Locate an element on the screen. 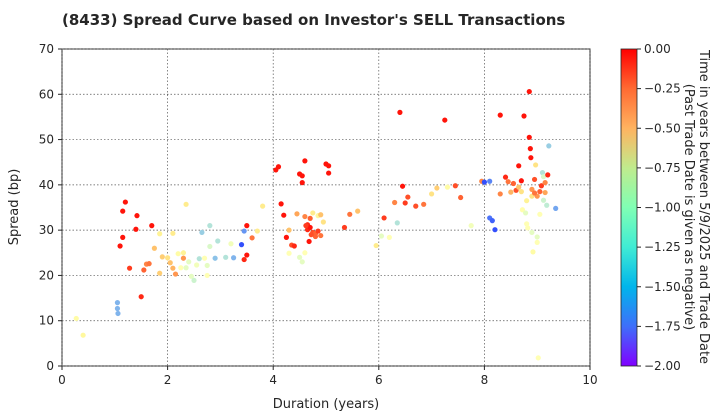 The width and height of the screenshot is (720, 420). colorbar-tick-label: −2.00 is located at coordinates (662, 366).